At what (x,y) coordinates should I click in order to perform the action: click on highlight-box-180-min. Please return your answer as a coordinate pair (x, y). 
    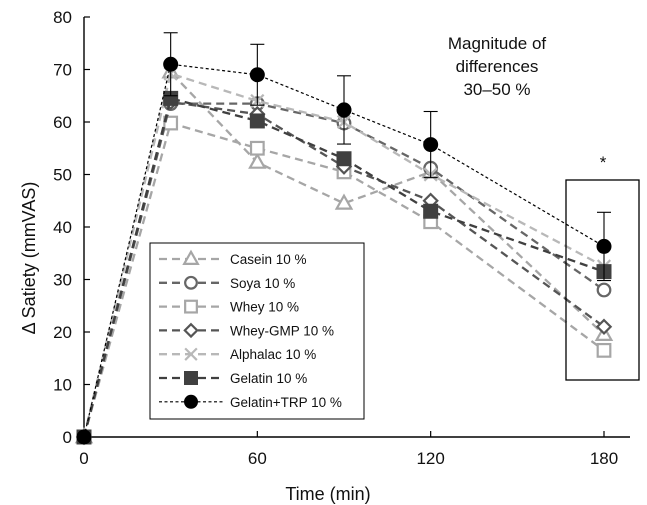
    Looking at the image, I should click on (602, 280).